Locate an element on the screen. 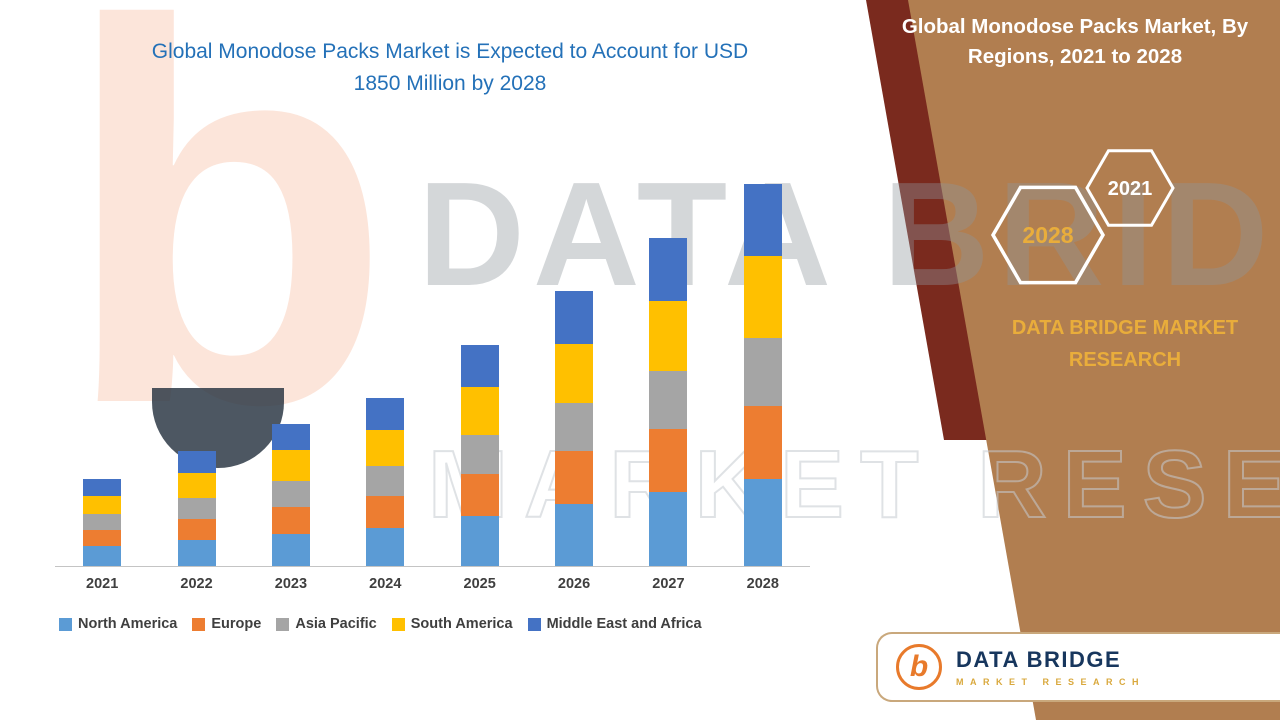 The height and width of the screenshot is (720, 1280). bar-column-2021 is located at coordinates (102, 343).